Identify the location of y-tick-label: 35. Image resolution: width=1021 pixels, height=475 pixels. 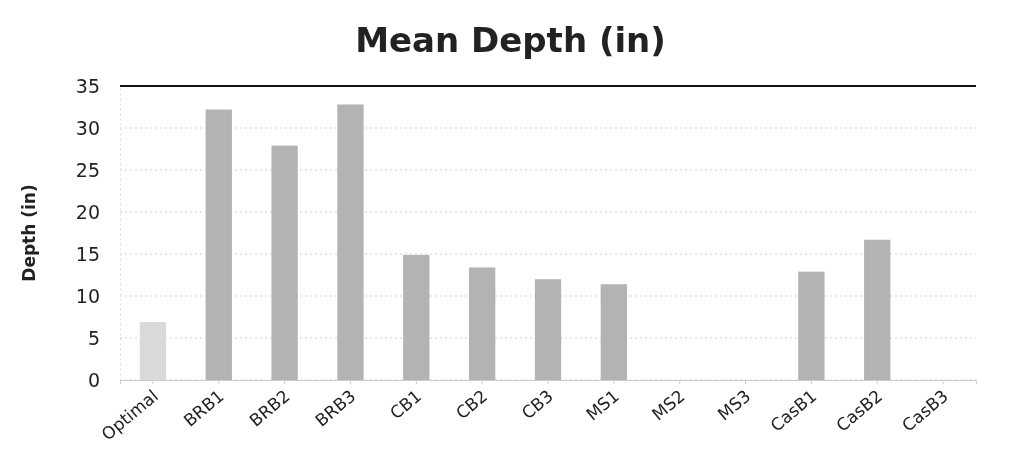
(87, 85).